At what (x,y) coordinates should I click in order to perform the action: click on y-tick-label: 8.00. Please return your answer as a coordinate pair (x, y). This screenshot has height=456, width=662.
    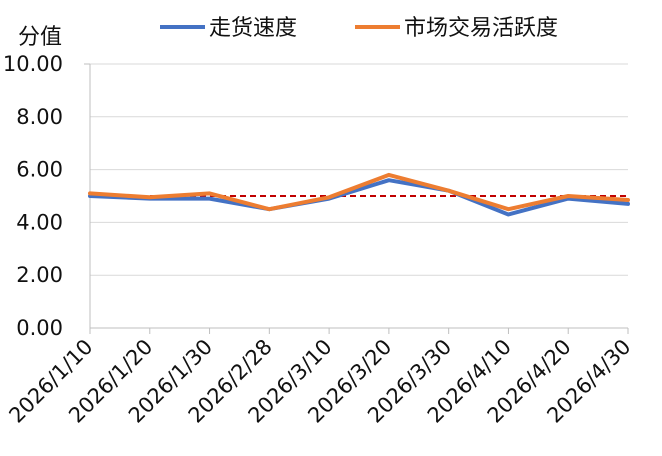
    Looking at the image, I should click on (39, 117).